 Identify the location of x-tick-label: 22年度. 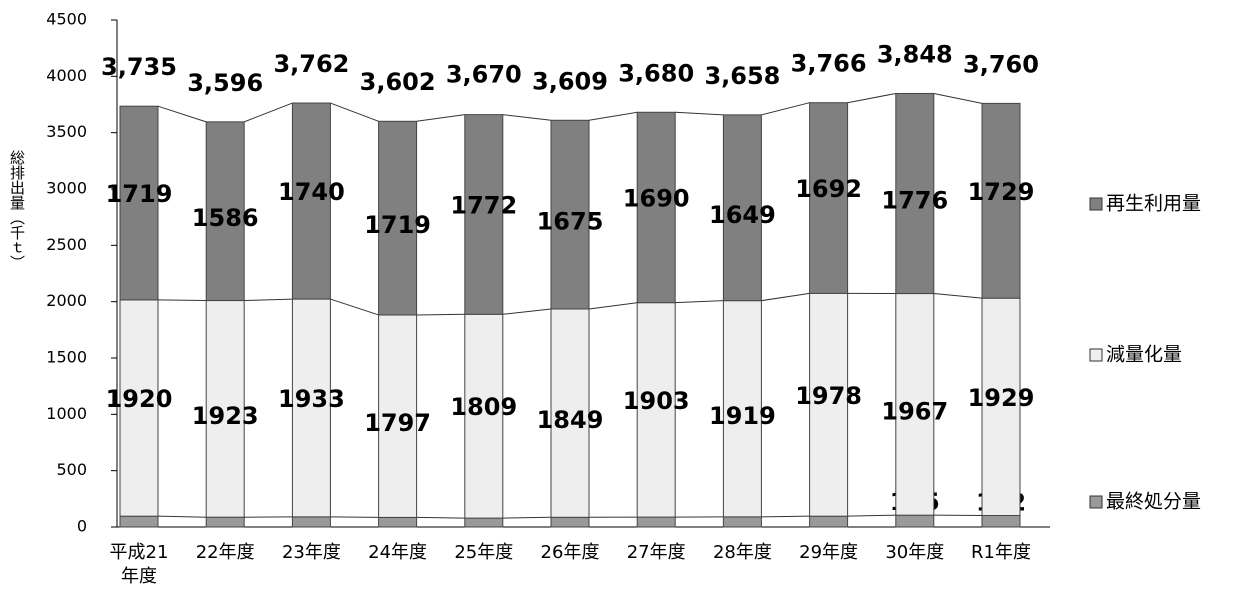
(225, 552).